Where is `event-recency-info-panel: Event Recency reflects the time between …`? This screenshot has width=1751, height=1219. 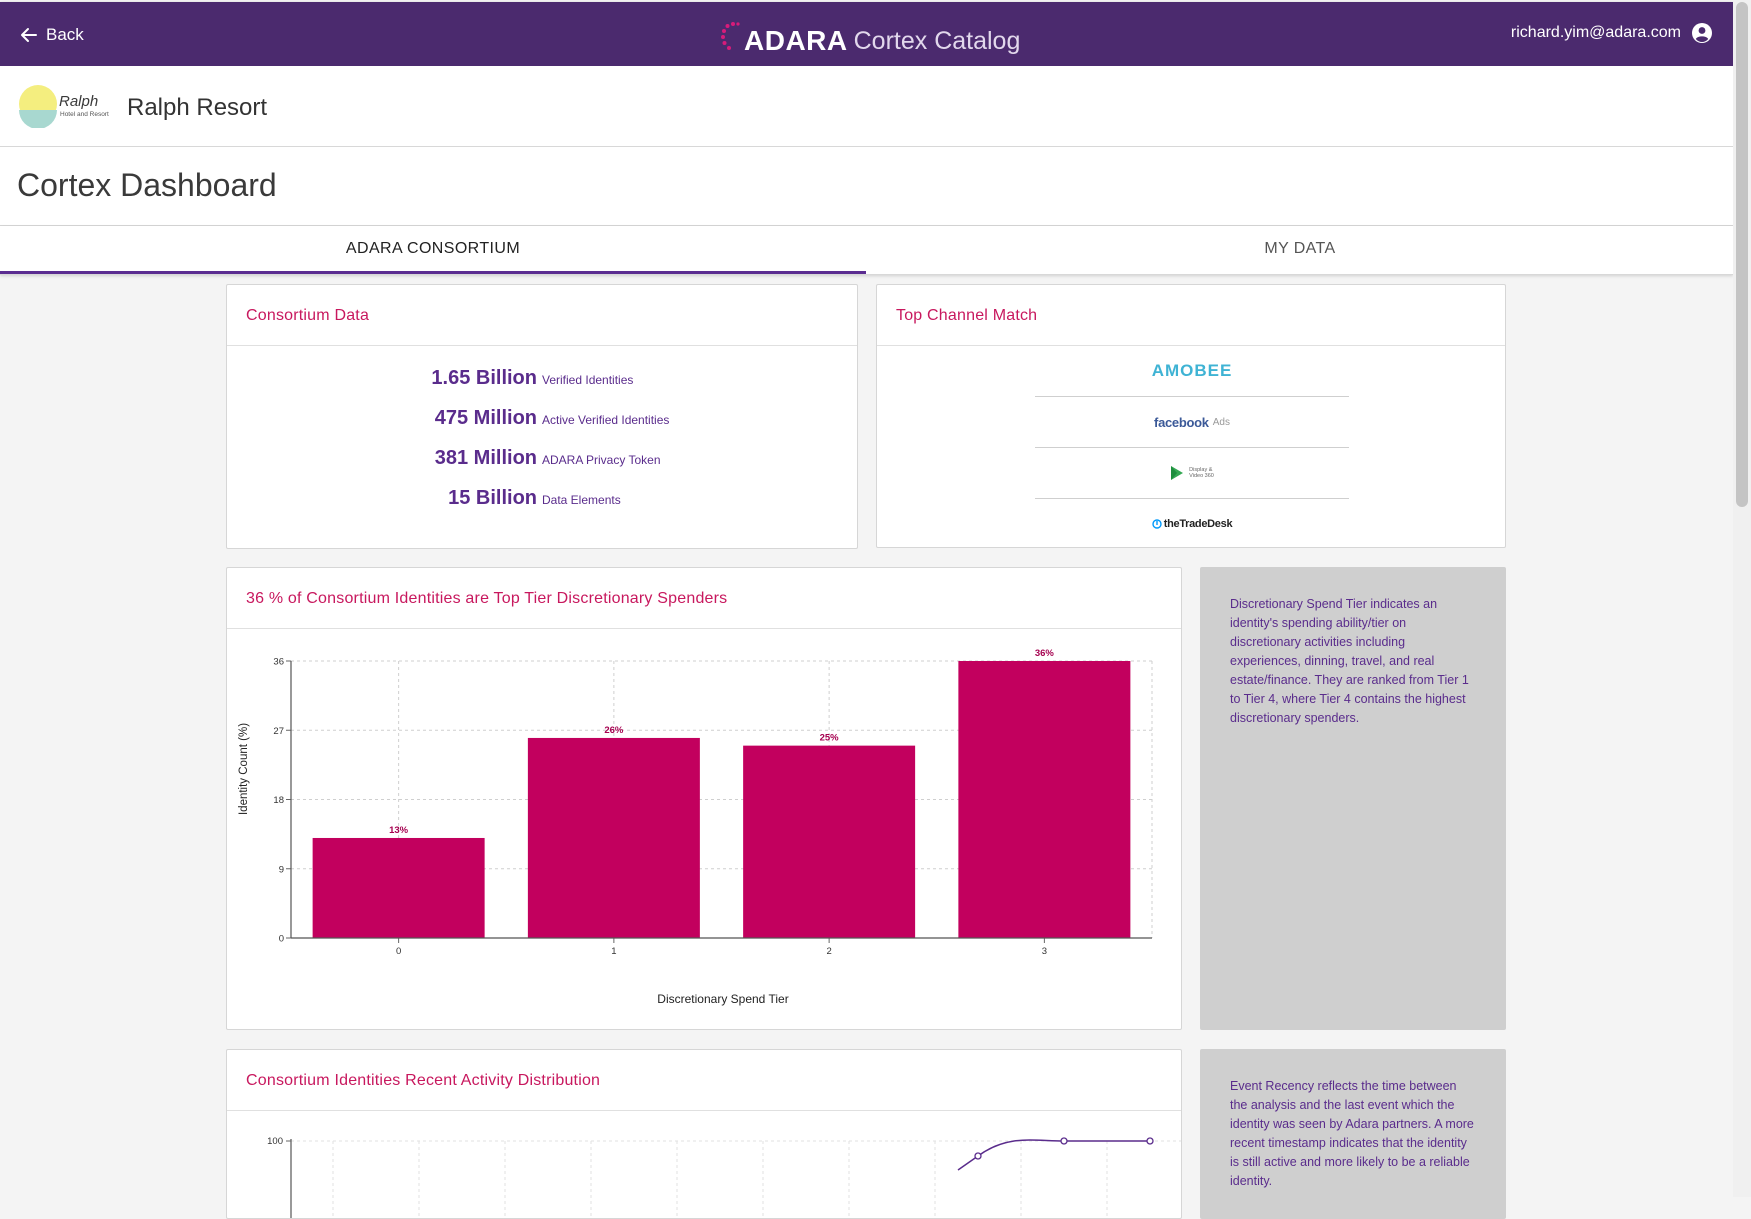
event-recency-info-panel: Event Recency reflects the time between … is located at coordinates (1353, 1134).